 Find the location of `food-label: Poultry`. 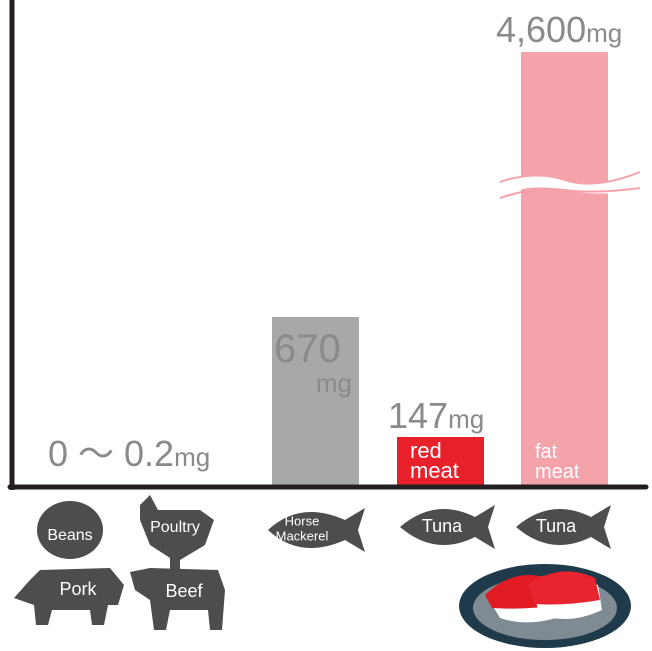

food-label: Poultry is located at coordinates (175, 527).